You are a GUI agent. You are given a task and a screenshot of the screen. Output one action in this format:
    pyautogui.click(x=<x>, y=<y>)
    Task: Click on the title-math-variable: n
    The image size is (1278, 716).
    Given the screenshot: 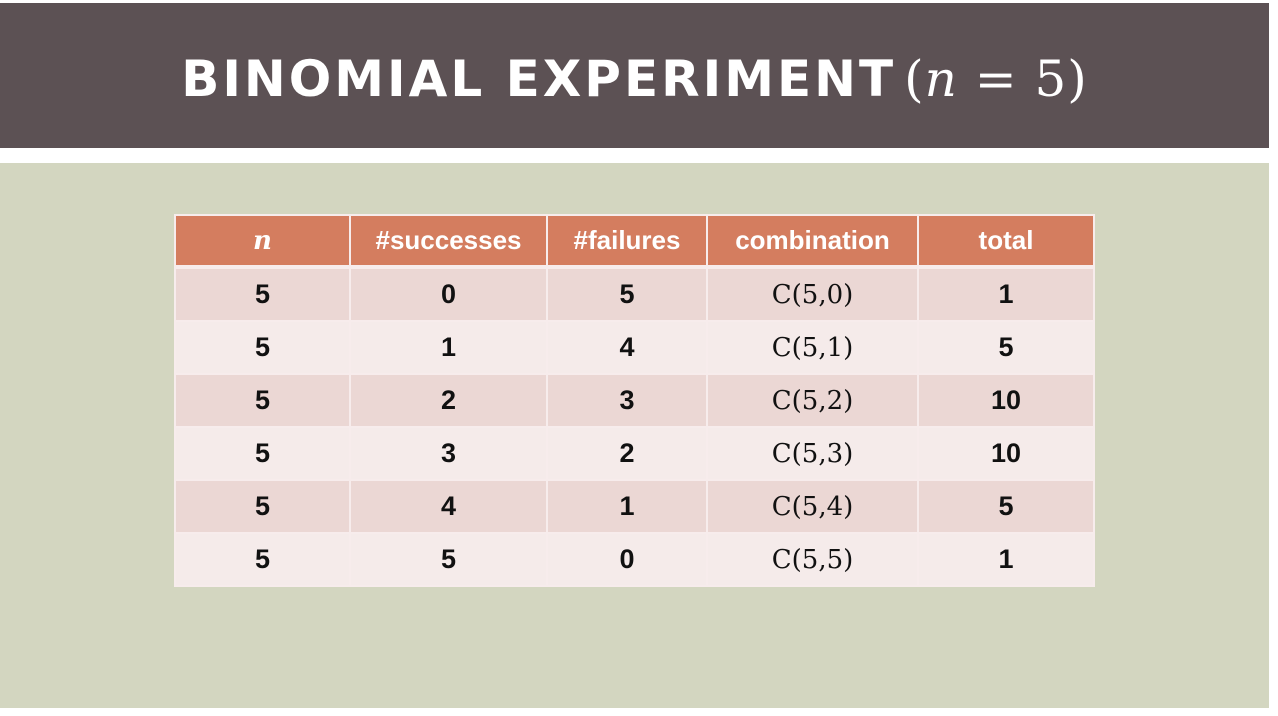 What is the action you would take?
    pyautogui.click(x=941, y=78)
    